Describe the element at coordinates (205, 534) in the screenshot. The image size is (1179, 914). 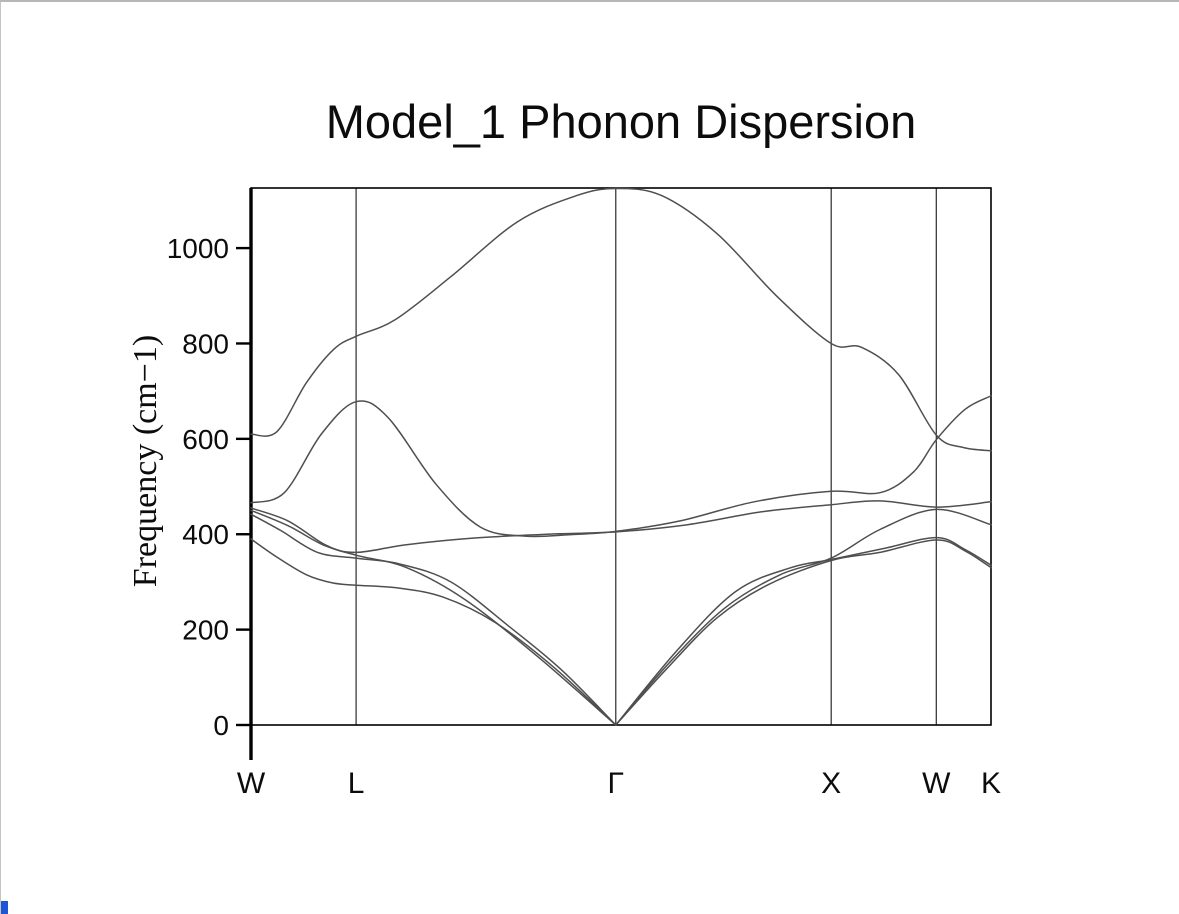
I see `y-tick-label: 400` at that location.